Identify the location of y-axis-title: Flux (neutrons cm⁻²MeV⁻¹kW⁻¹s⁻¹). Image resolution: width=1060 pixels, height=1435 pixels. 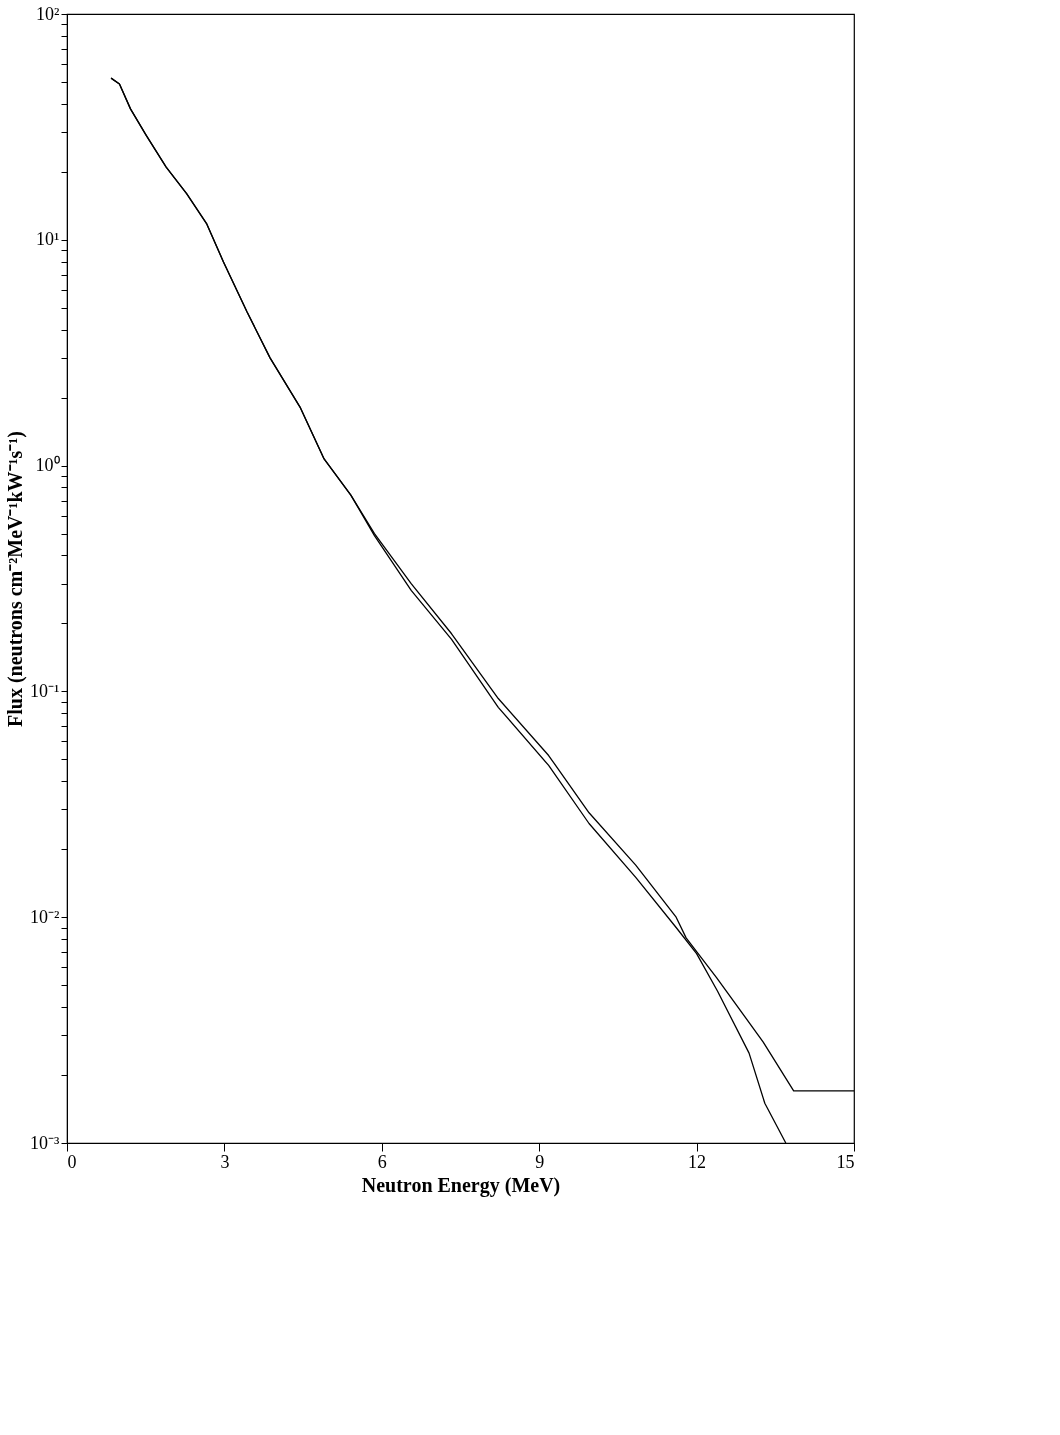
(16, 579).